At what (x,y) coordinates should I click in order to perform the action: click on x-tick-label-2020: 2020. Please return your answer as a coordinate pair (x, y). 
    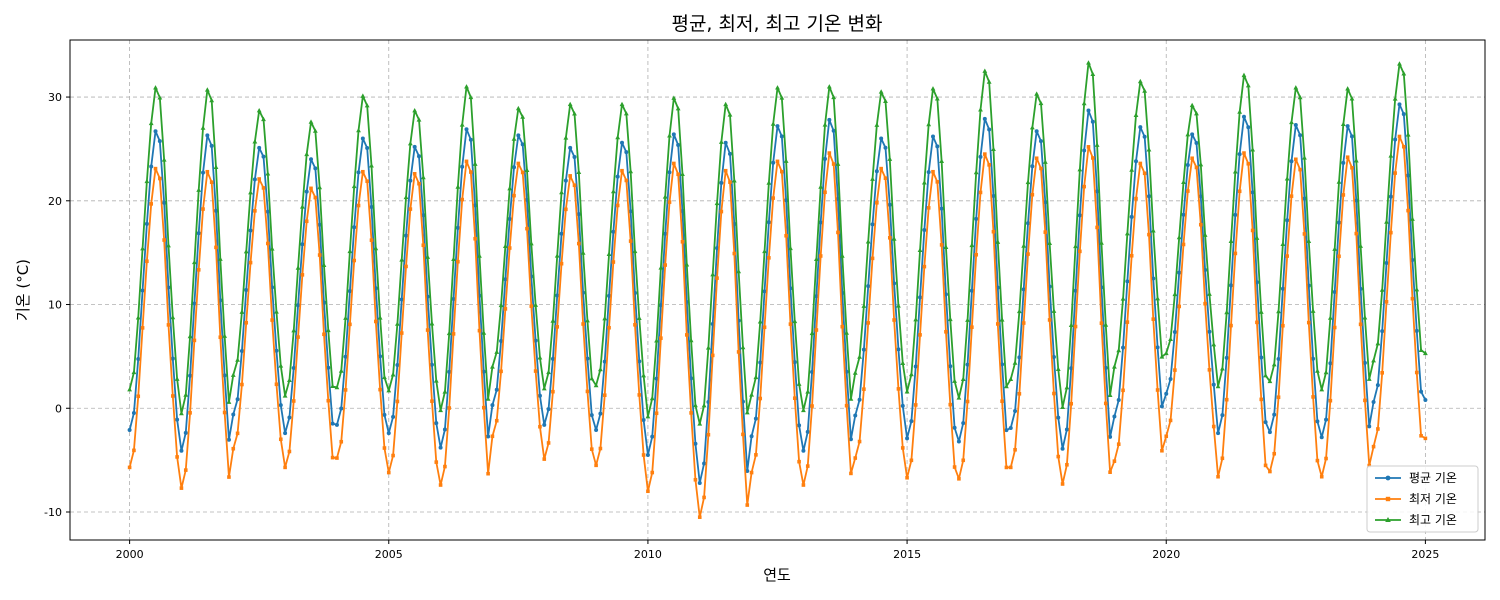
    Looking at the image, I should click on (1166, 554).